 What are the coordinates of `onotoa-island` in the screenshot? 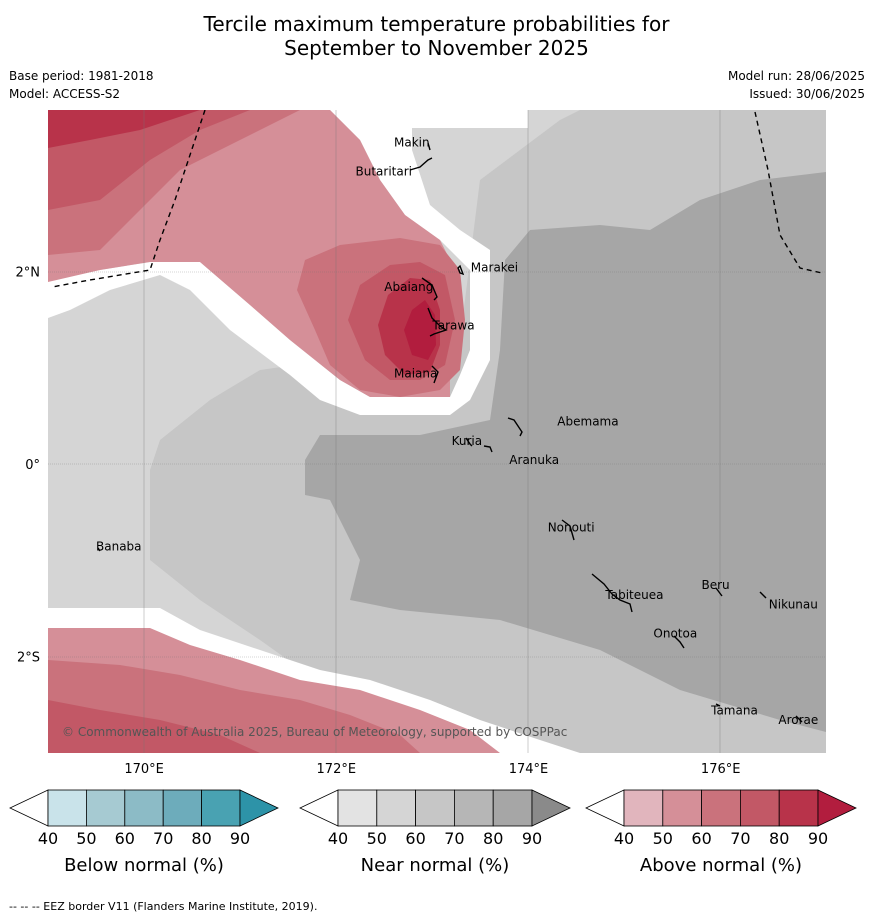 It's located at (679, 642).